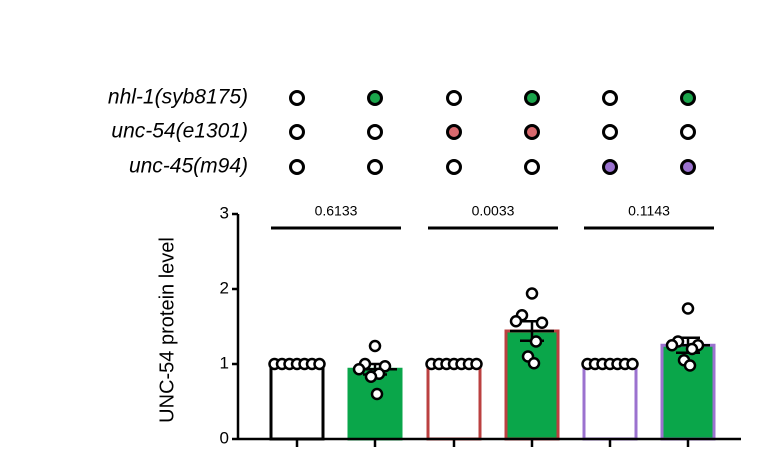 This screenshot has width=773, height=473. I want to click on y-tick-label: 3, so click(224, 212).